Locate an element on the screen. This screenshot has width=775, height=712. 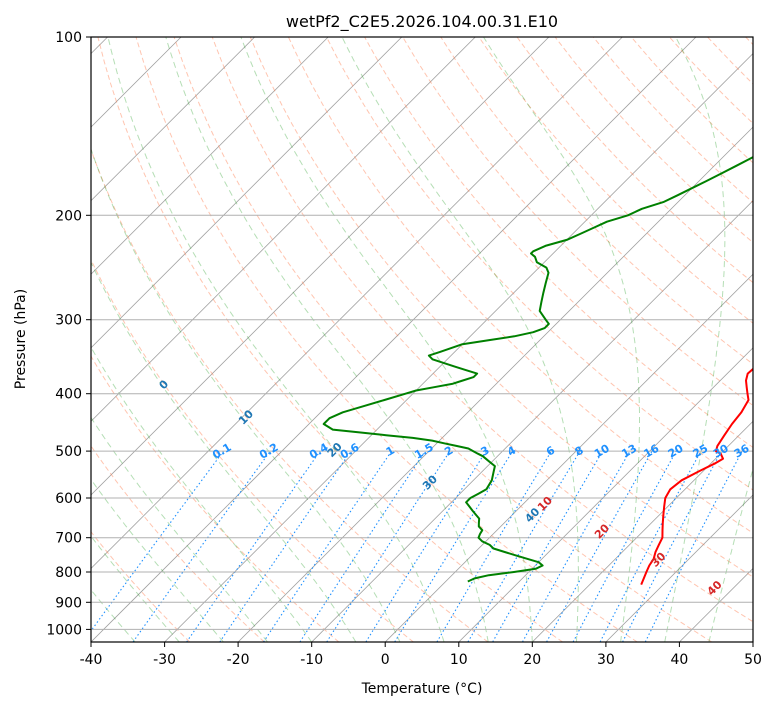
y-tick-label: 900 is located at coordinates (68, 603).